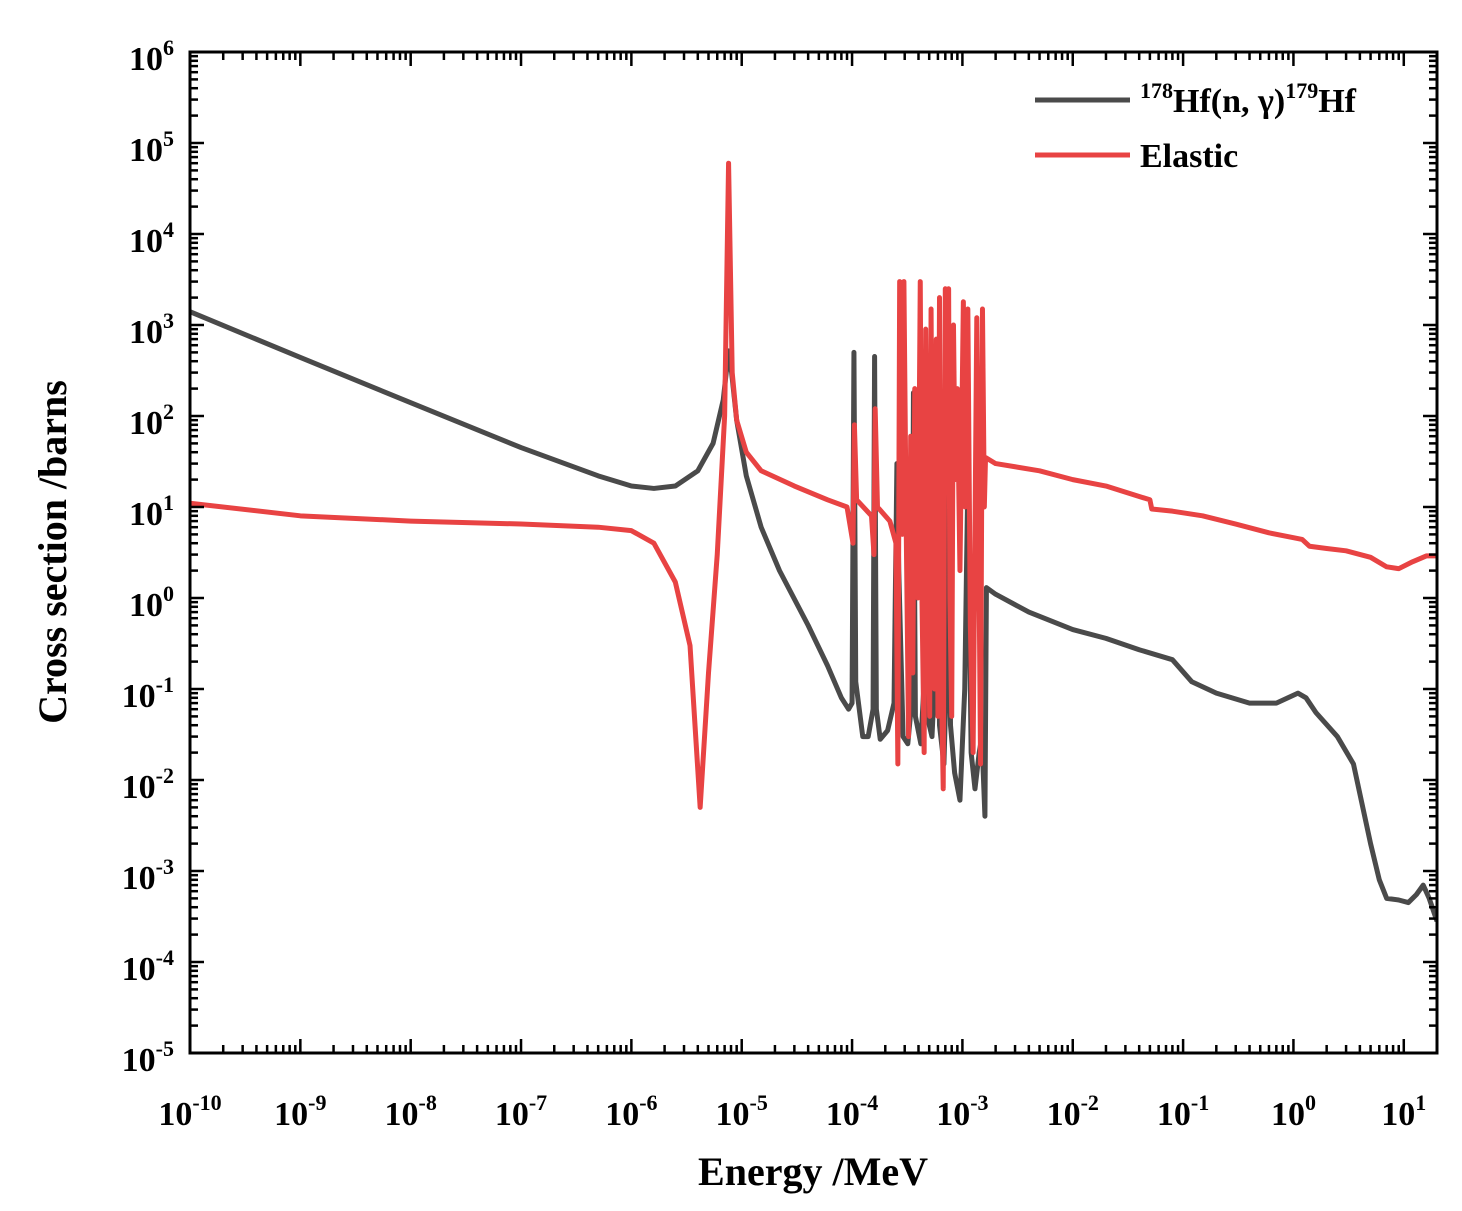 This screenshot has width=1462, height=1211. Describe the element at coordinates (1183, 1111) in the screenshot. I see `x-tick-label: 10⁻¹` at that location.